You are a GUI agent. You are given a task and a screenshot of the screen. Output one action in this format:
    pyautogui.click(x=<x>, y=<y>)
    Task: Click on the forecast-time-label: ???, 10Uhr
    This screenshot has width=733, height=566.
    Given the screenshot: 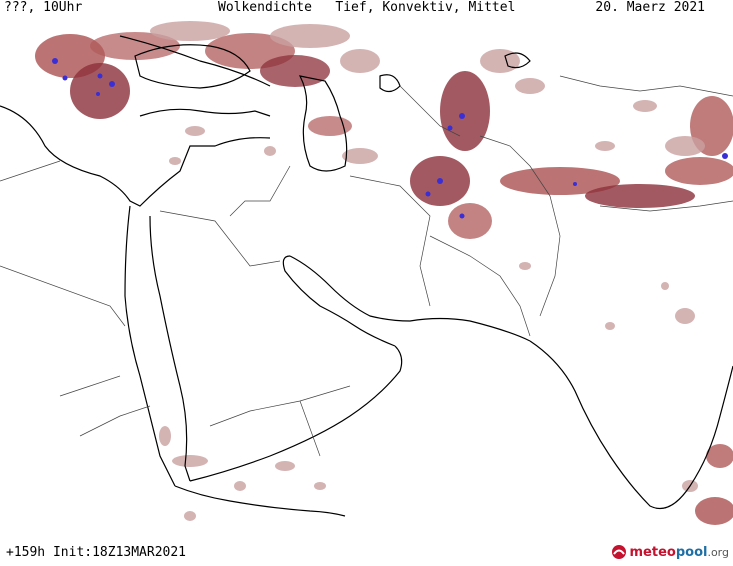 What is the action you would take?
    pyautogui.click(x=43, y=7)
    